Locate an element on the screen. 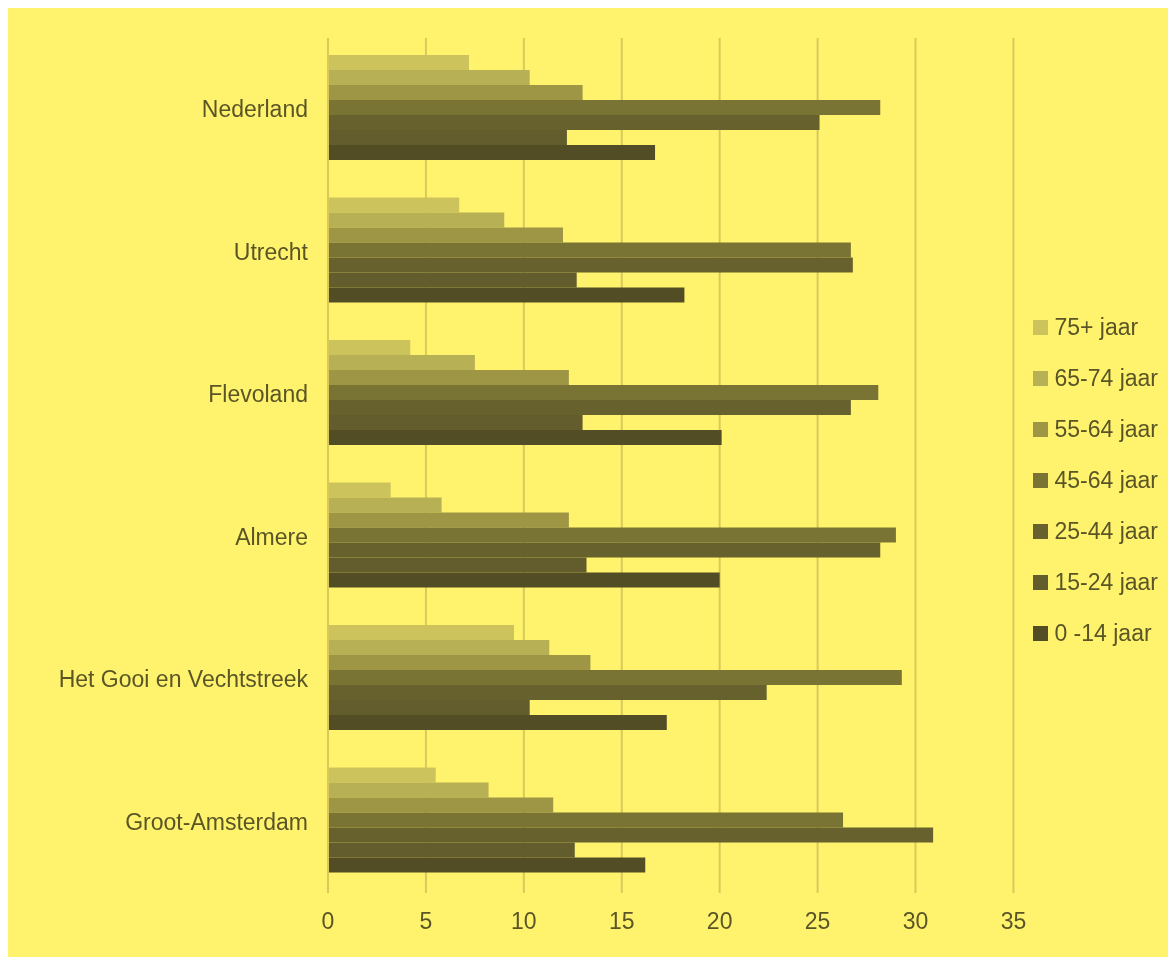  y-tick-label: Almere is located at coordinates (271, 536).